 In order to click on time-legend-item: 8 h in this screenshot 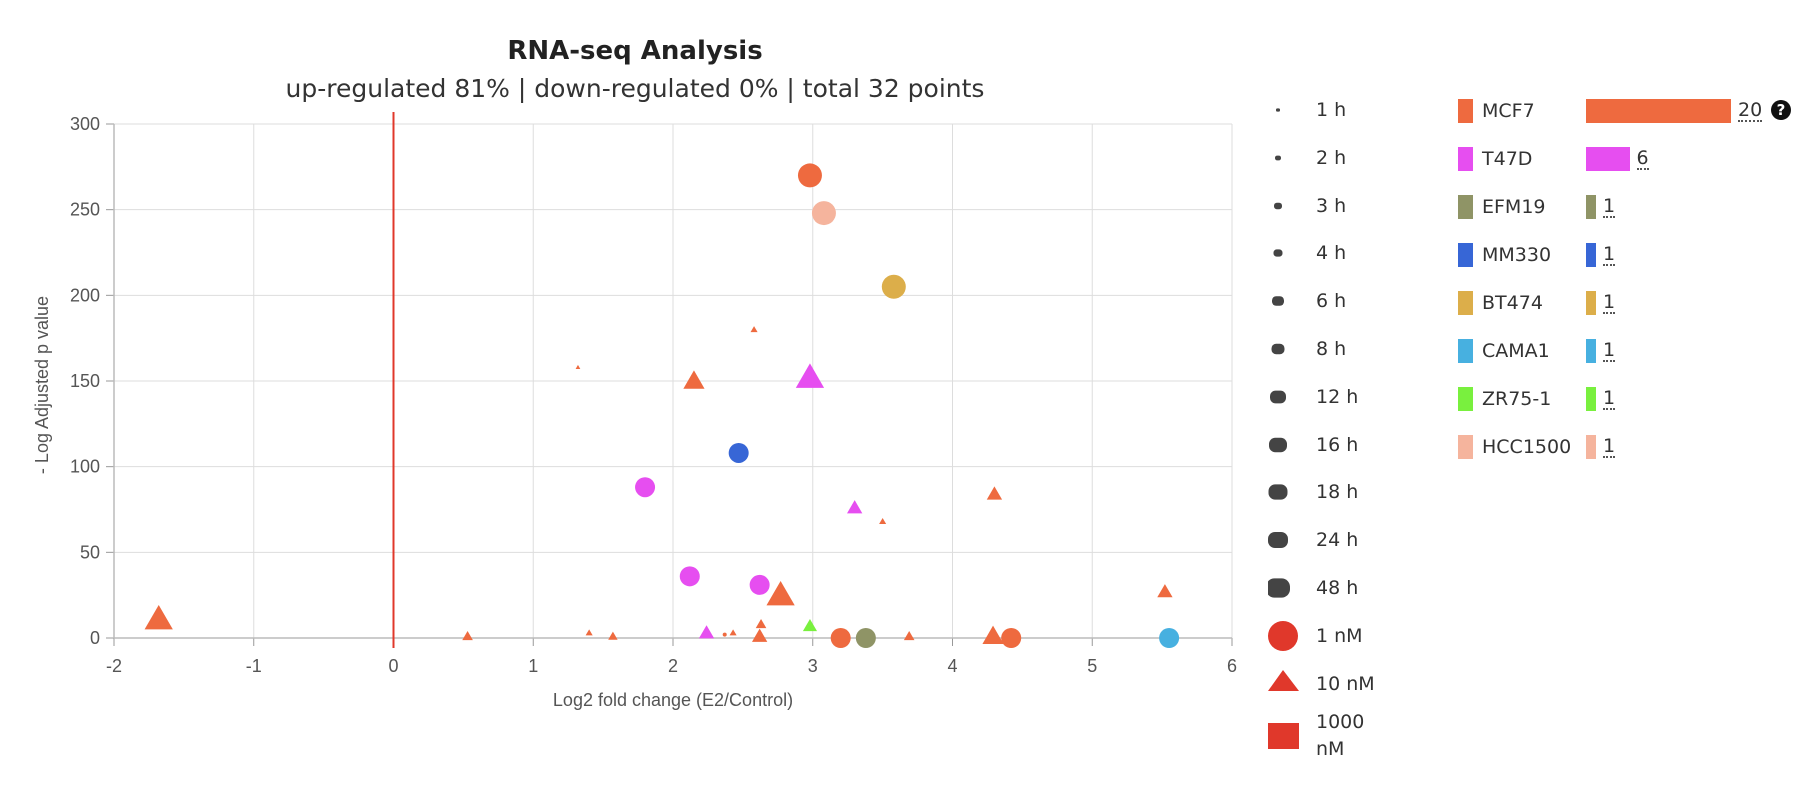, I will do `click(1330, 347)`.